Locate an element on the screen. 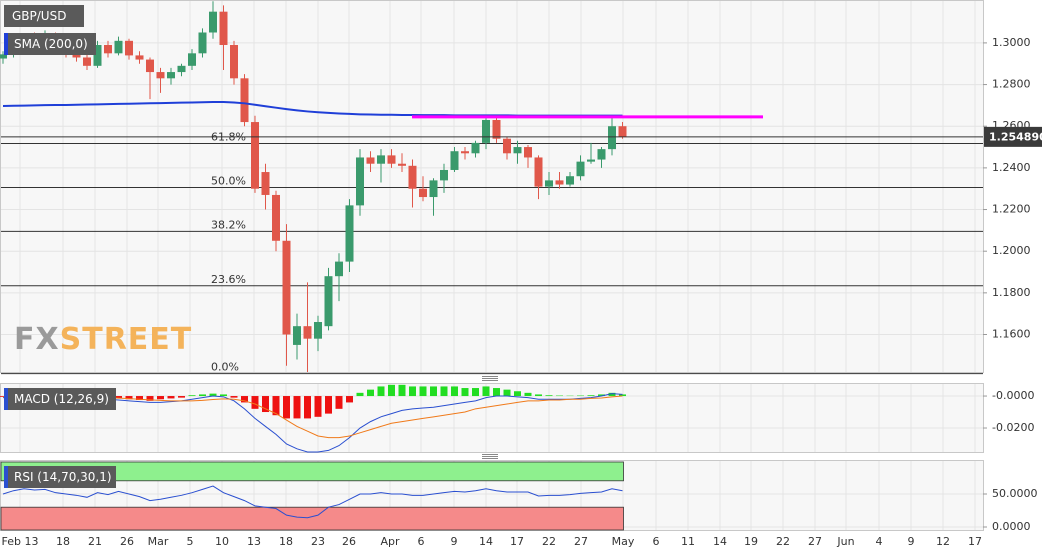 This screenshot has height=555, width=1060. sma-legend-box is located at coordinates (50, 44).